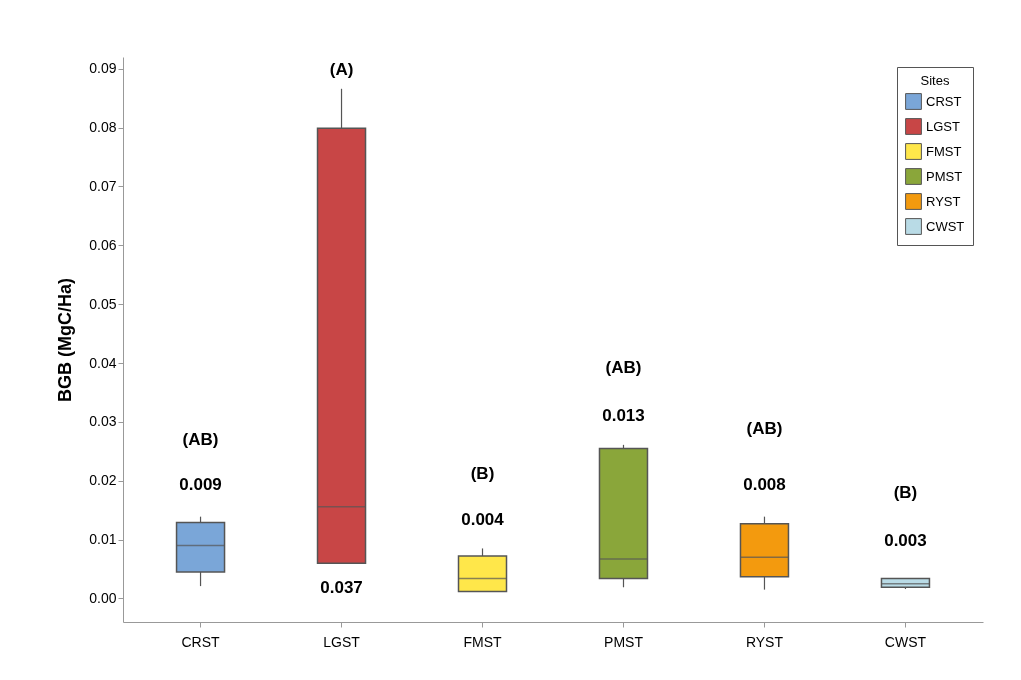 This screenshot has height=680, width=1021. What do you see at coordinates (945, 226) in the screenshot?
I see `legend-label: CWST` at bounding box center [945, 226].